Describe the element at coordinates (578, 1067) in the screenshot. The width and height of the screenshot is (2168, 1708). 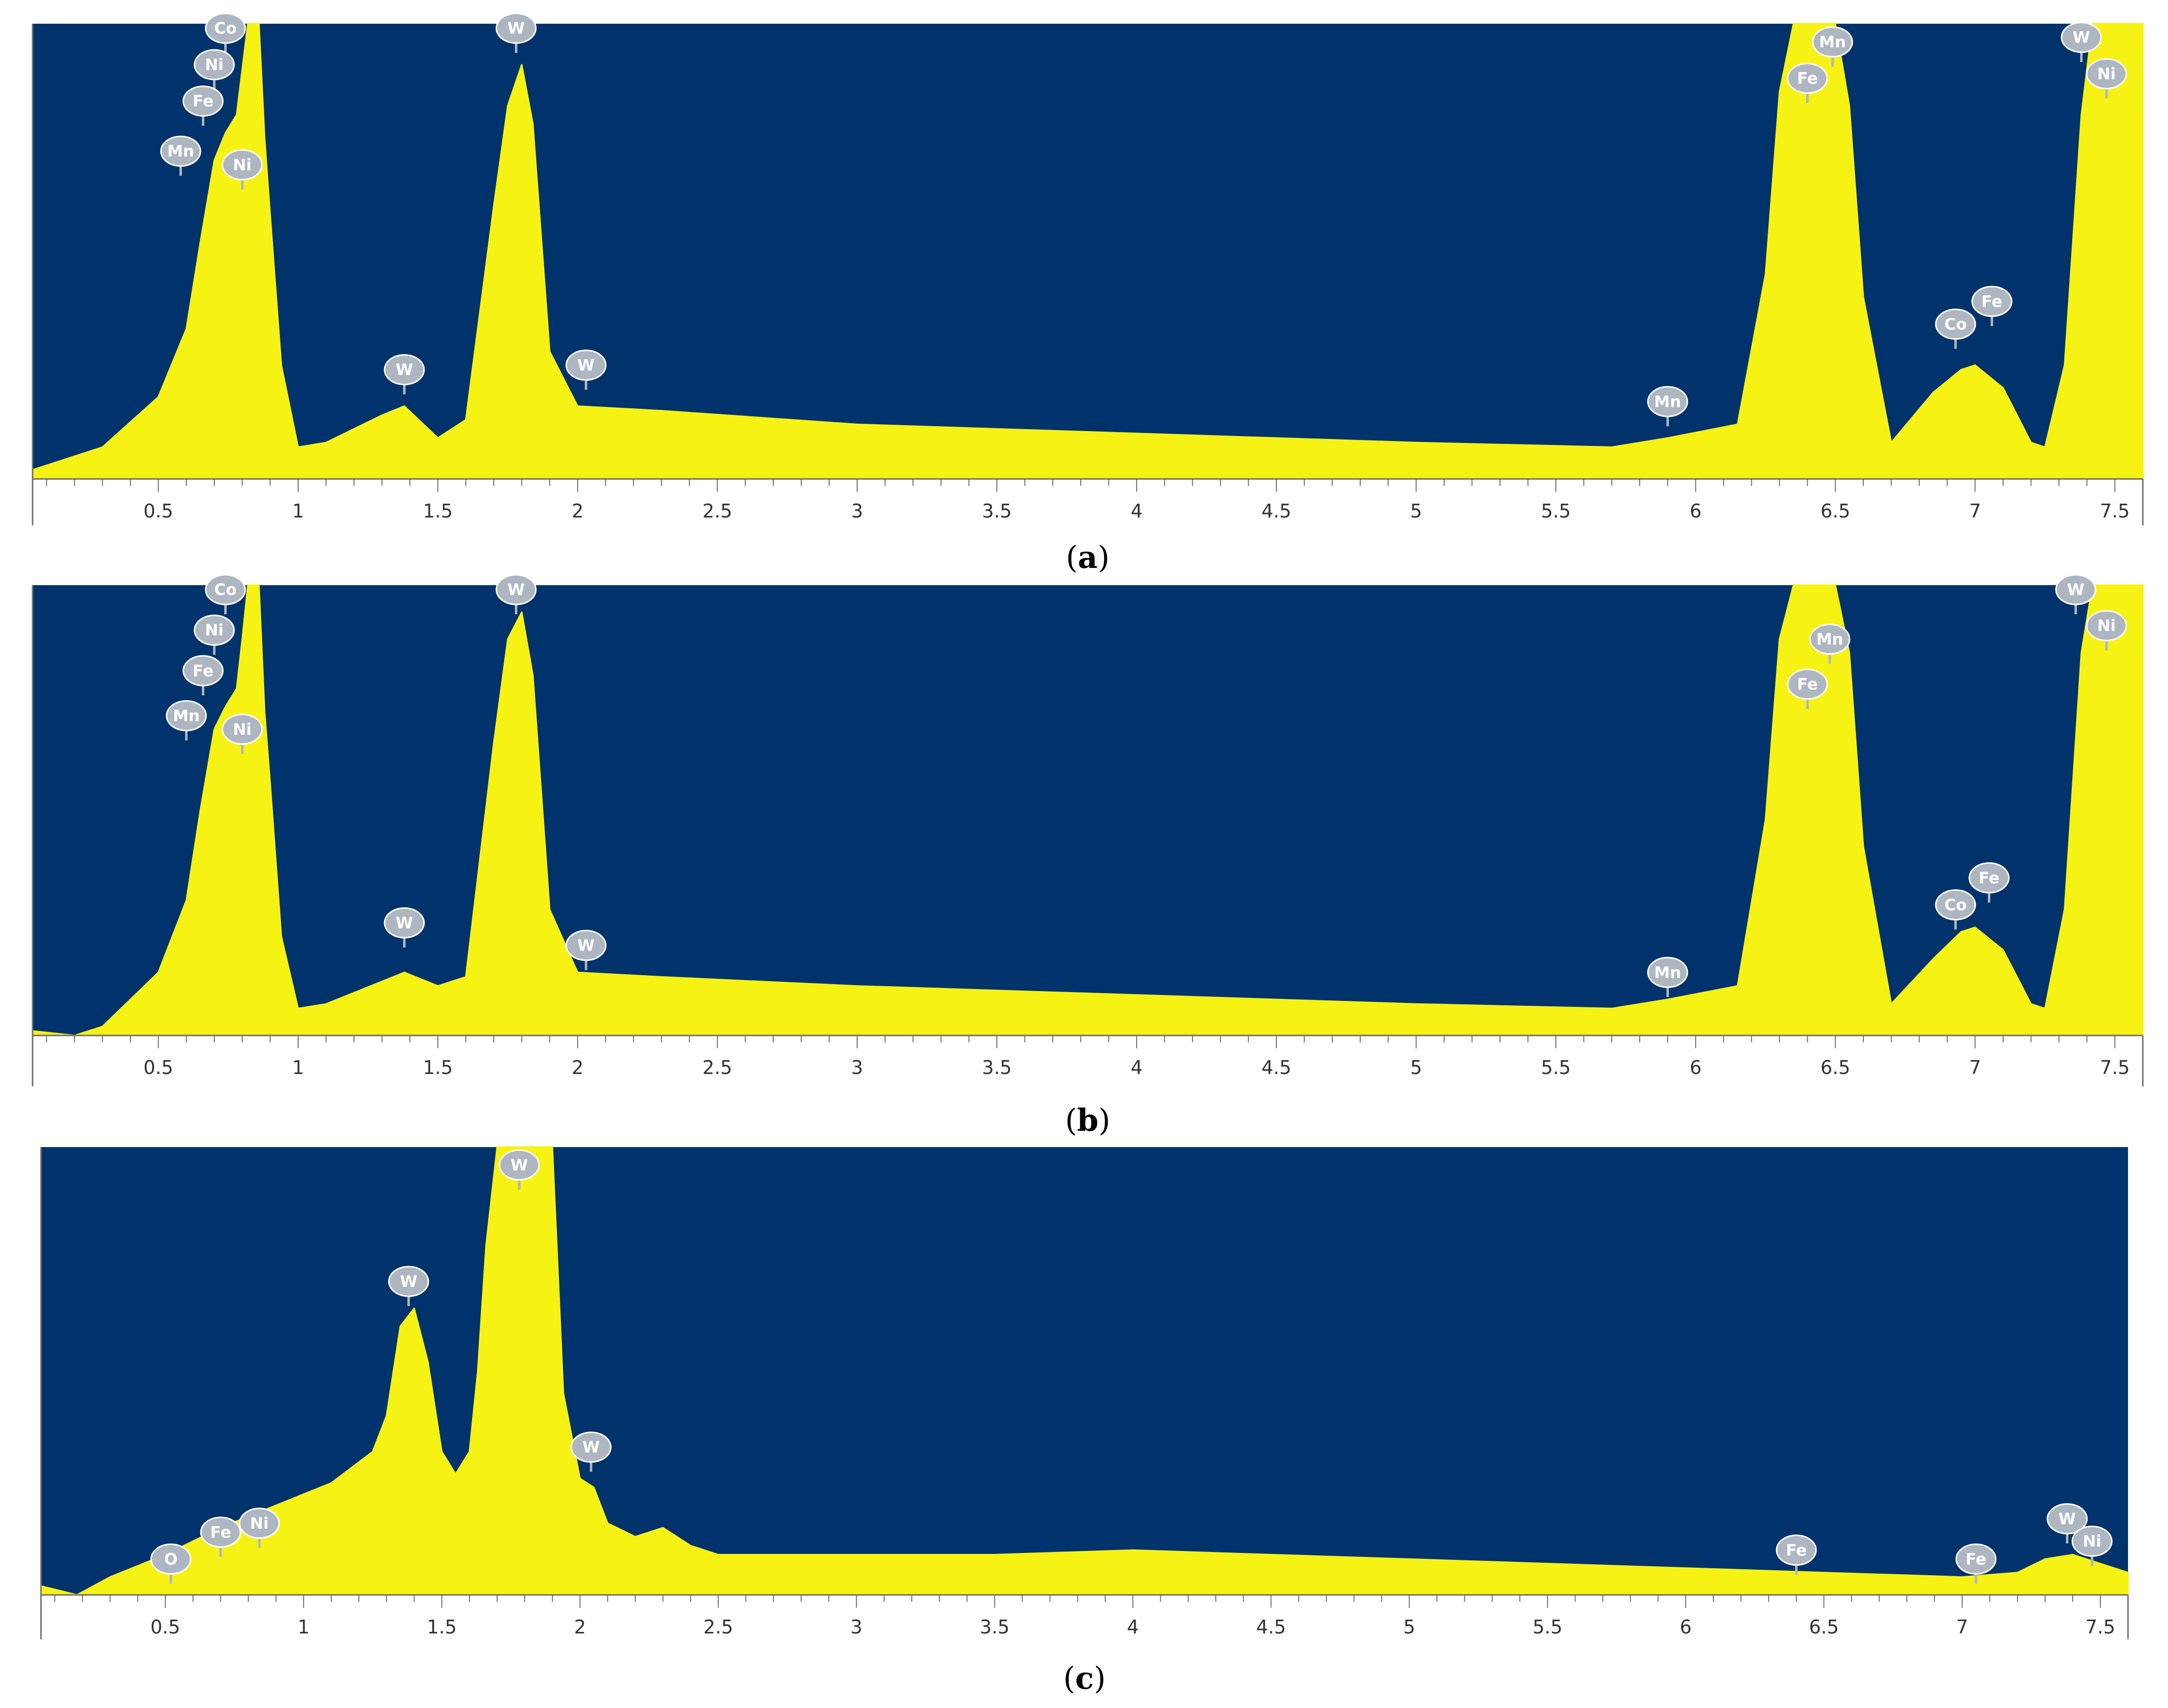
I see `x-tick-label: 2` at that location.